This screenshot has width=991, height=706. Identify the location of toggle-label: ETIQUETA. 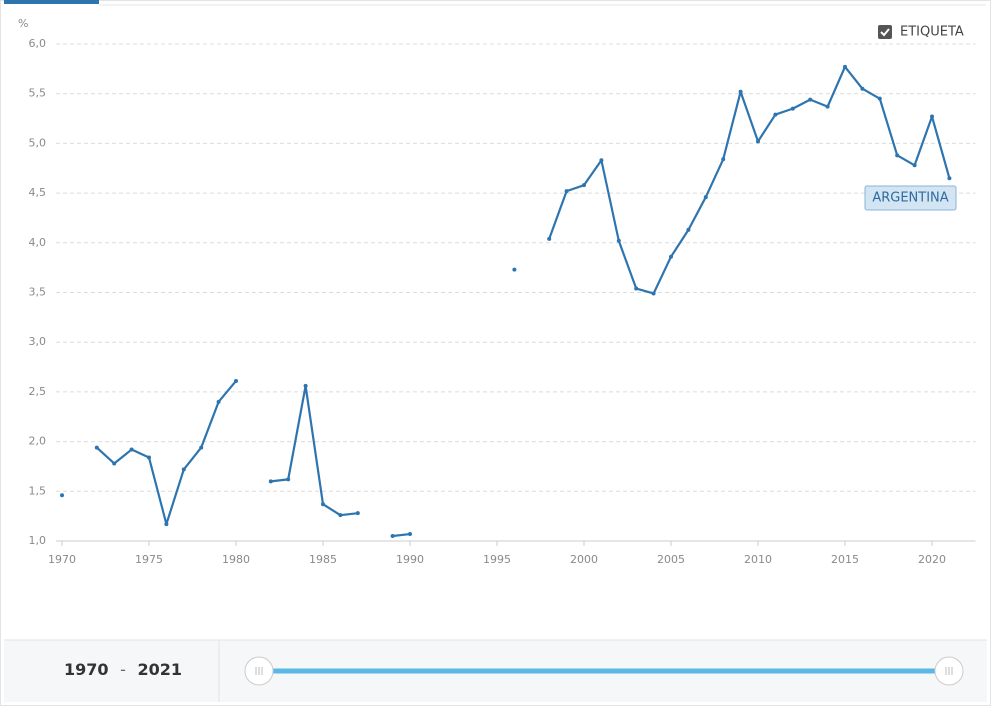
(932, 32).